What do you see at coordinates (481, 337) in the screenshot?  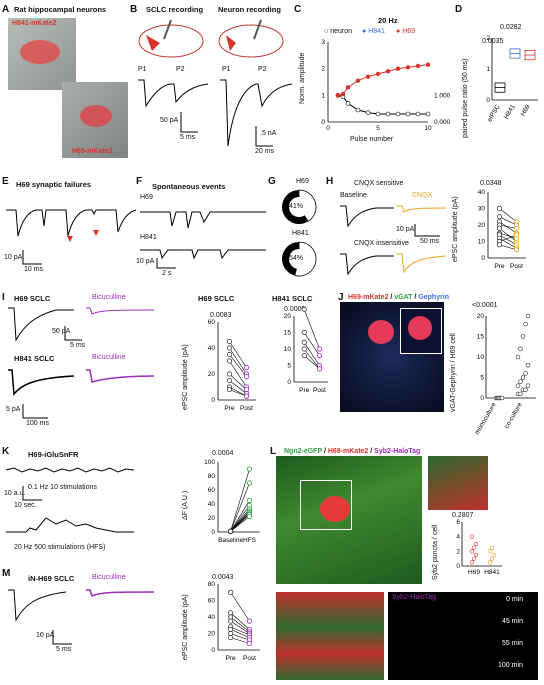 I see `y-tick-label: 15` at bounding box center [481, 337].